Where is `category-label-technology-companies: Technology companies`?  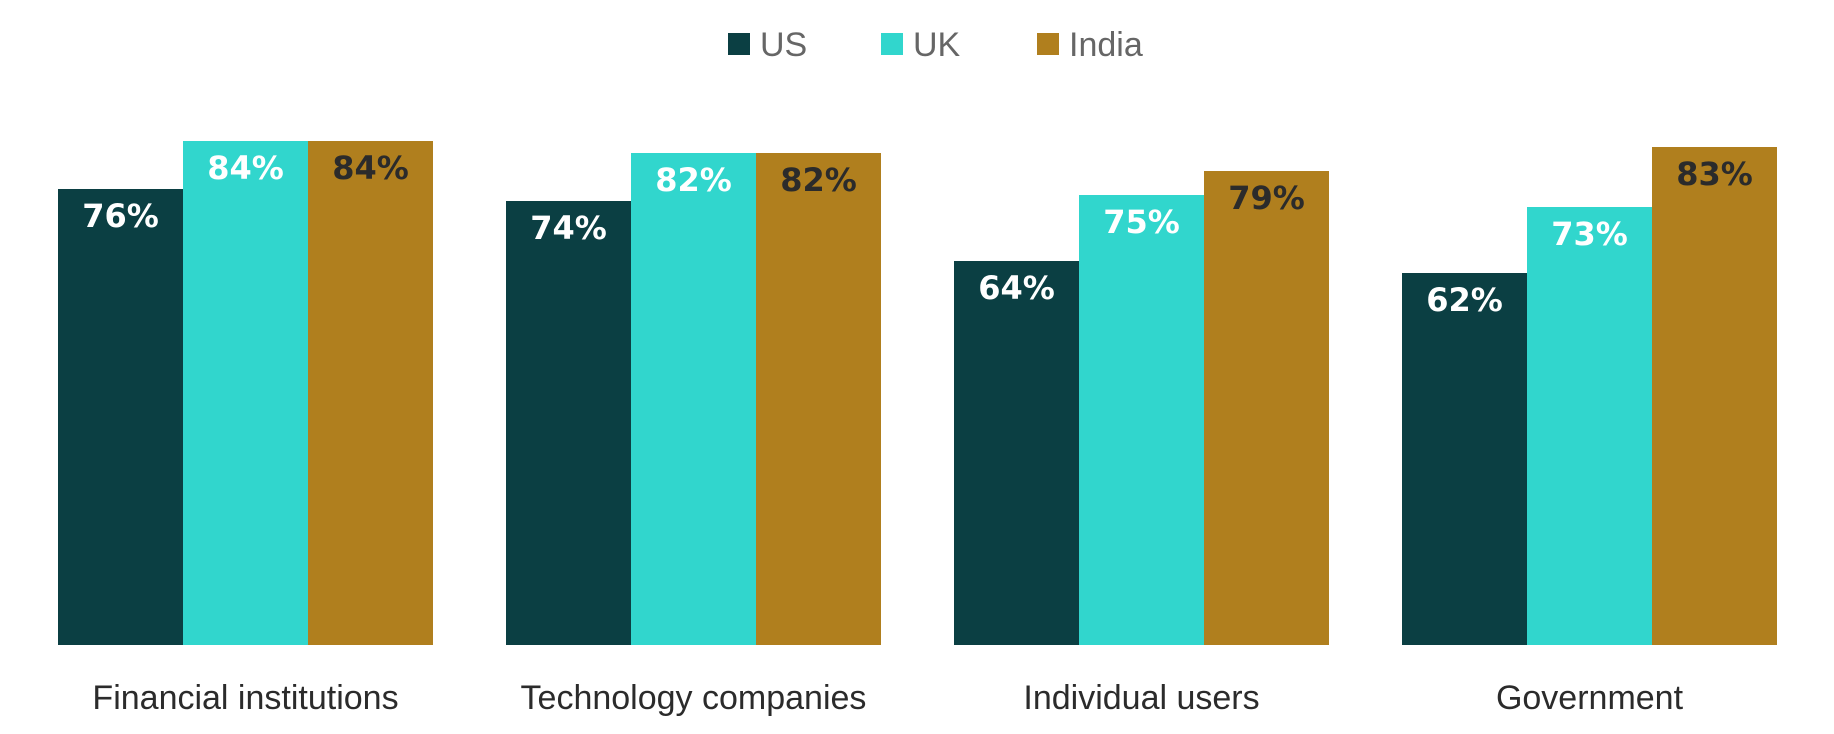 category-label-technology-companies: Technology companies is located at coordinates (694, 698).